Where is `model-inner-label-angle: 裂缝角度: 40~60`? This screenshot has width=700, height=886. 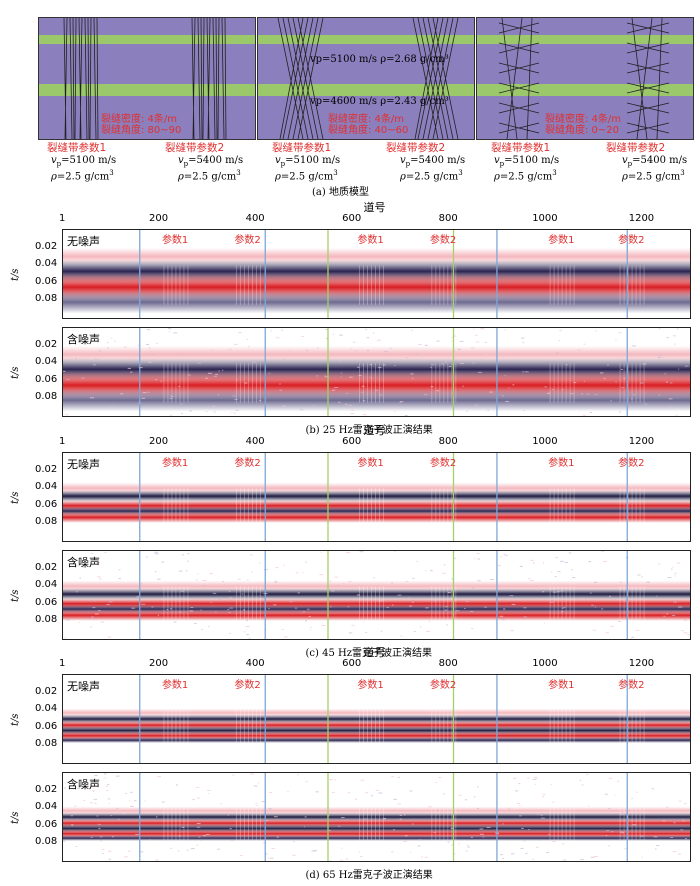
model-inner-label-angle: 裂缝角度: 40~60 is located at coordinates (368, 130).